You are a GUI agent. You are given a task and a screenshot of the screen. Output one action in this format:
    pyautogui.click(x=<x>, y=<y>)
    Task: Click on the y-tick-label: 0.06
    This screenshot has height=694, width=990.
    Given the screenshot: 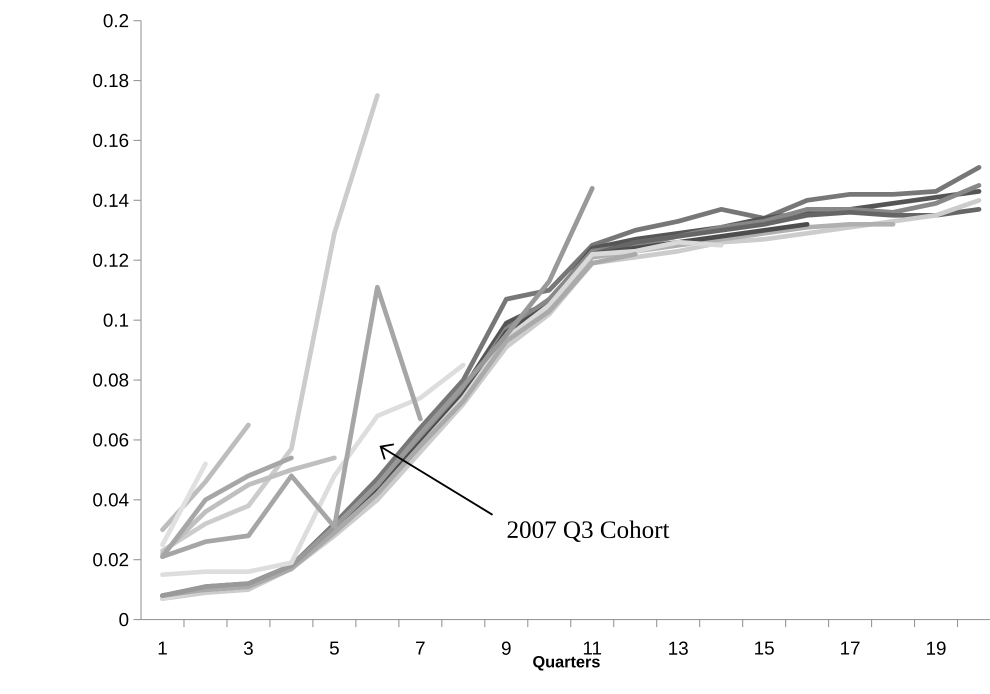 What is the action you would take?
    pyautogui.click(x=110, y=440)
    